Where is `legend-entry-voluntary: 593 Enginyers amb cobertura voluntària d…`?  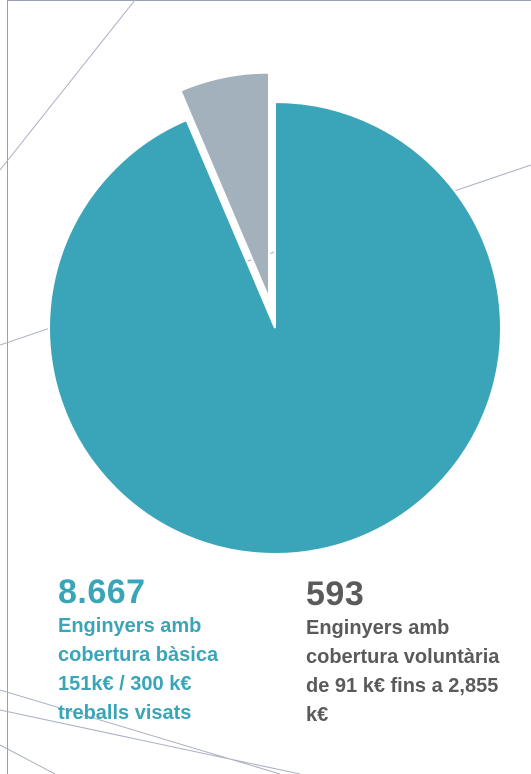
legend-entry-voluntary: 593 Enginyers amb cobertura voluntària d… is located at coordinates (411, 653).